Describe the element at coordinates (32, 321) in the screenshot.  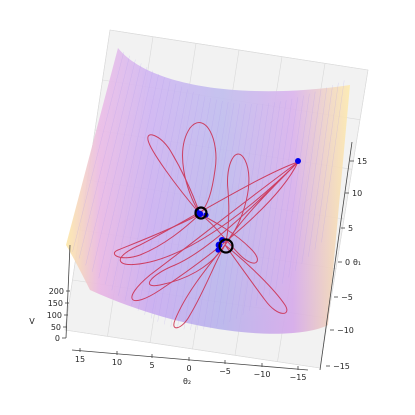
I see `v-axis-label: V` at that location.